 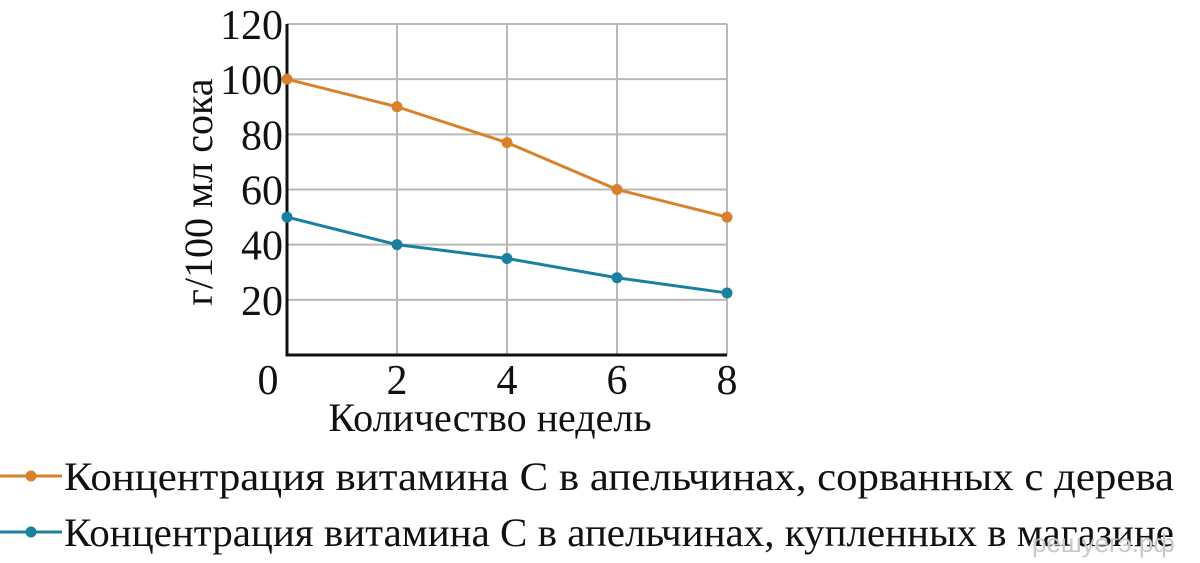 What do you see at coordinates (262, 247) in the screenshot?
I see `y-tick-label: 40` at bounding box center [262, 247].